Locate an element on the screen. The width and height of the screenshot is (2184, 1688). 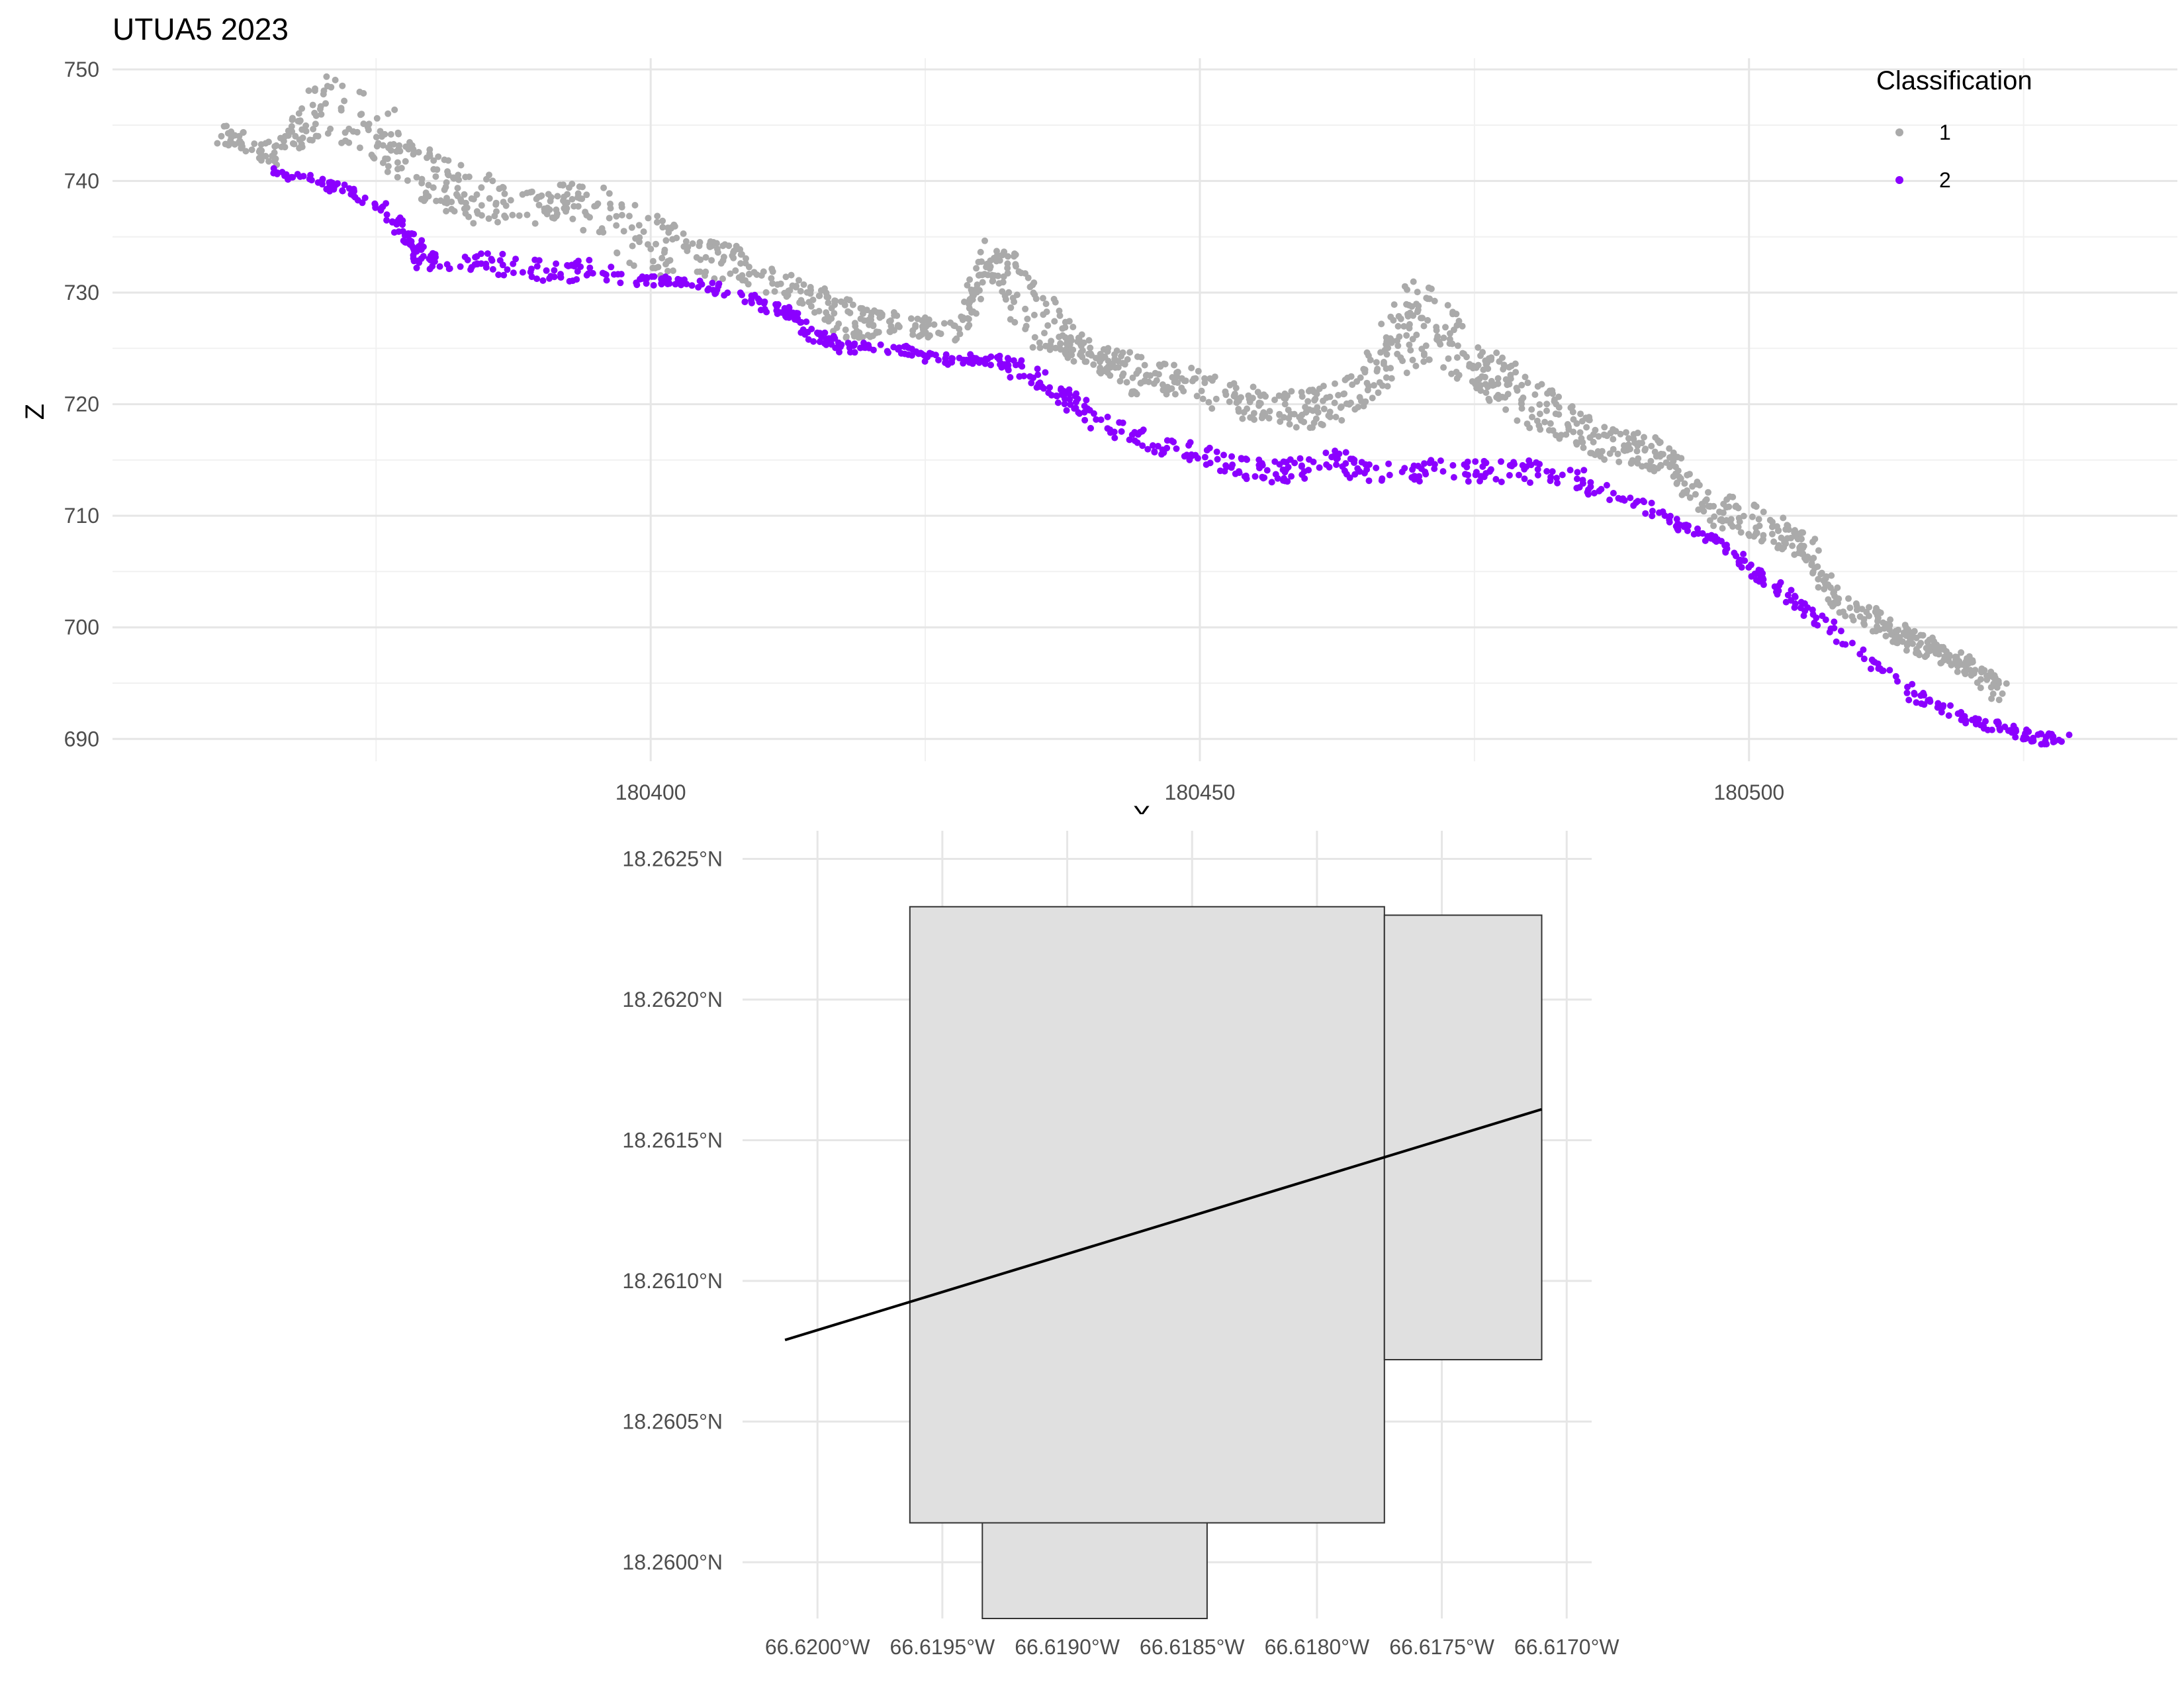
y-tick-label: 690 is located at coordinates (81, 739).